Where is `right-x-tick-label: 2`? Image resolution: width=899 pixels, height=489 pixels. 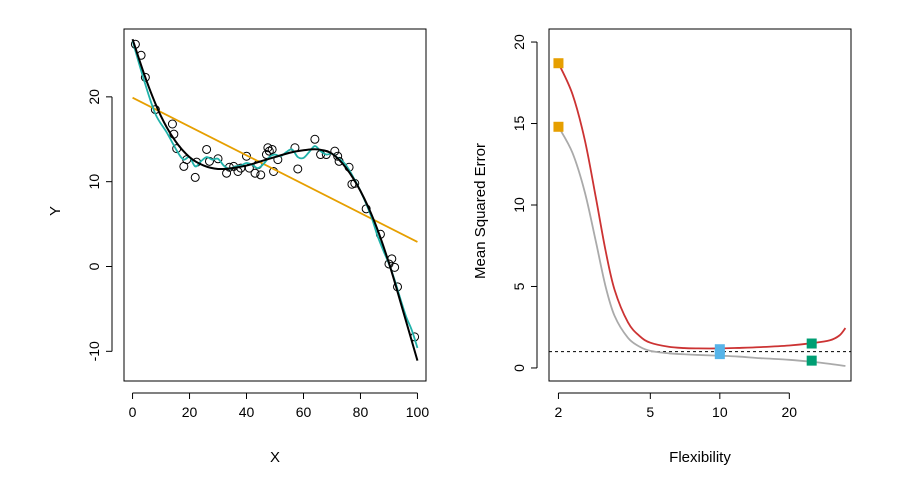 right-x-tick-label: 2 is located at coordinates (559, 412).